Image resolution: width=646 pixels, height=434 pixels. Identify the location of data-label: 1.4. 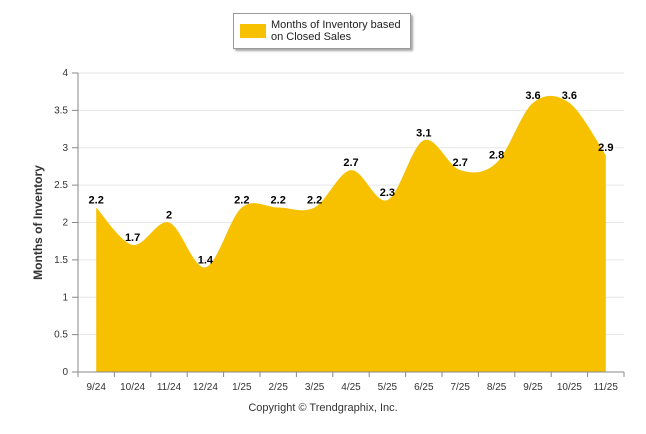
(206, 260).